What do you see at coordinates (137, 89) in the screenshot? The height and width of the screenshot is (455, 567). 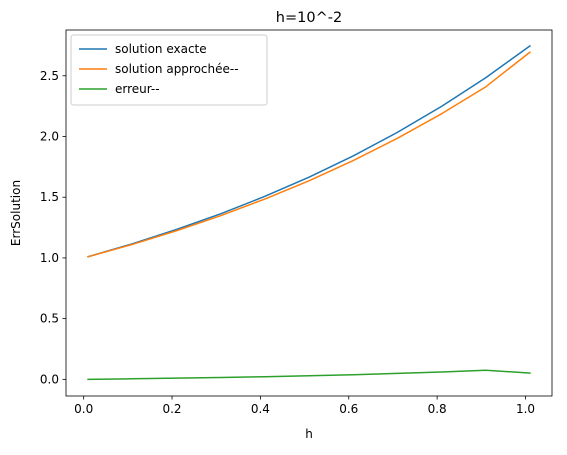 I see `legend-label-2: erreur--` at bounding box center [137, 89].